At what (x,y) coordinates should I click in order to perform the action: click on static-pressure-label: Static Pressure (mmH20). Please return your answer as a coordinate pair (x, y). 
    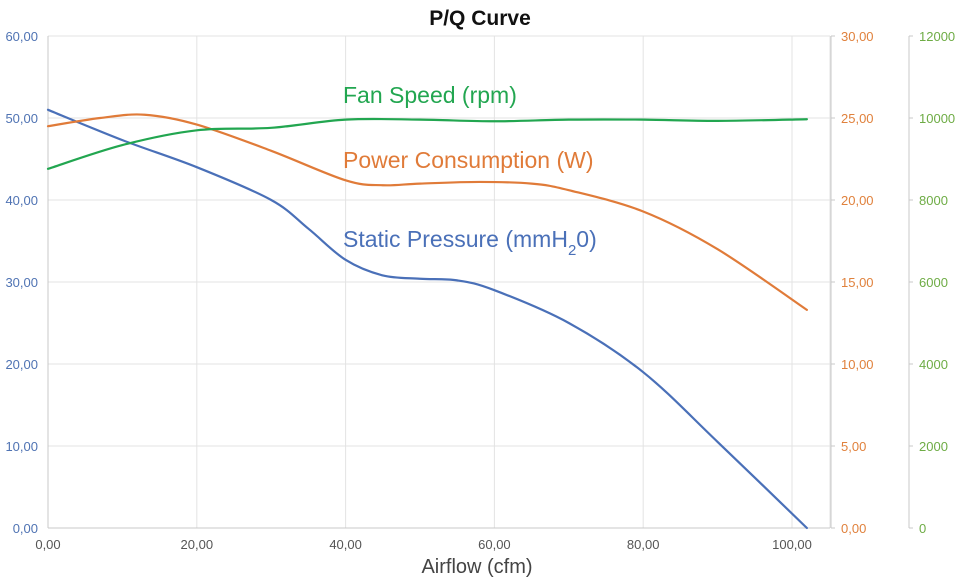
    Looking at the image, I should click on (470, 242).